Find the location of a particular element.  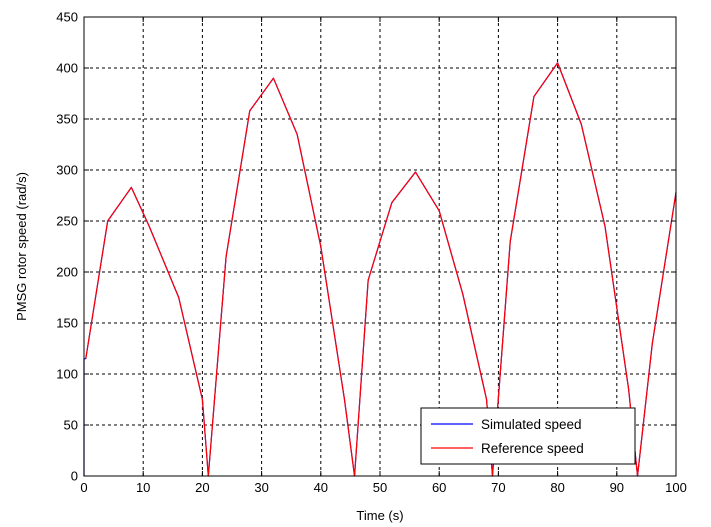

x-tick-label: 60 is located at coordinates (439, 487).